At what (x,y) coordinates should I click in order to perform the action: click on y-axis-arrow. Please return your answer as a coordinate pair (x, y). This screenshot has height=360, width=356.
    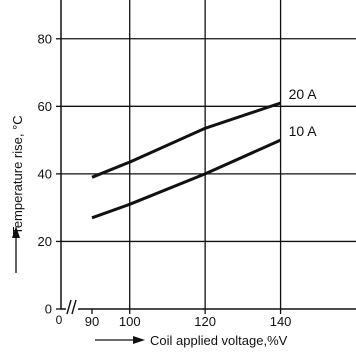
    Looking at the image, I should click on (16, 249).